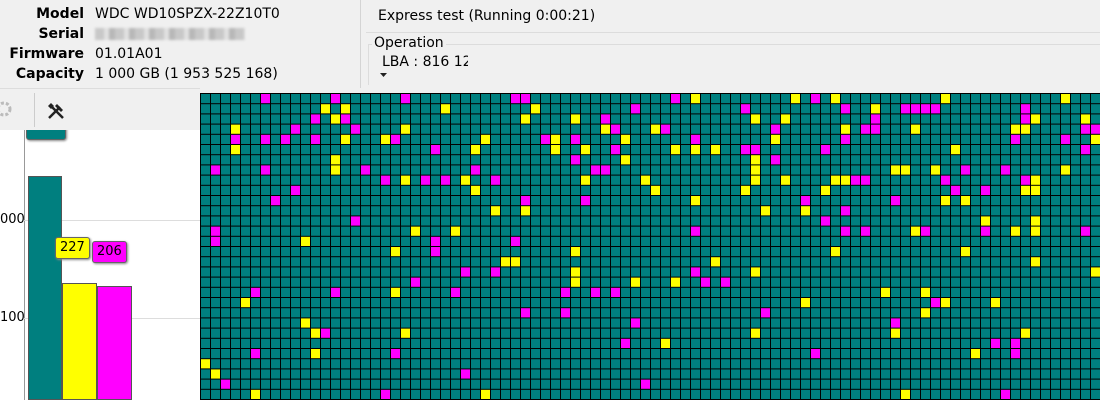 Image resolution: width=1100 pixels, height=400 pixels. Describe the element at coordinates (56, 111) in the screenshot. I see `tools-icon` at that location.